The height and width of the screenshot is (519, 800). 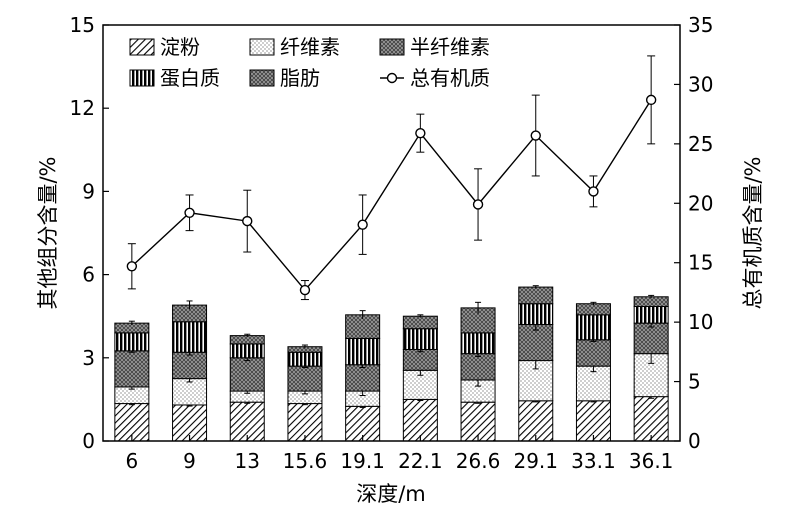 I want to click on legend-marker-swatch, so click(x=392, y=78).